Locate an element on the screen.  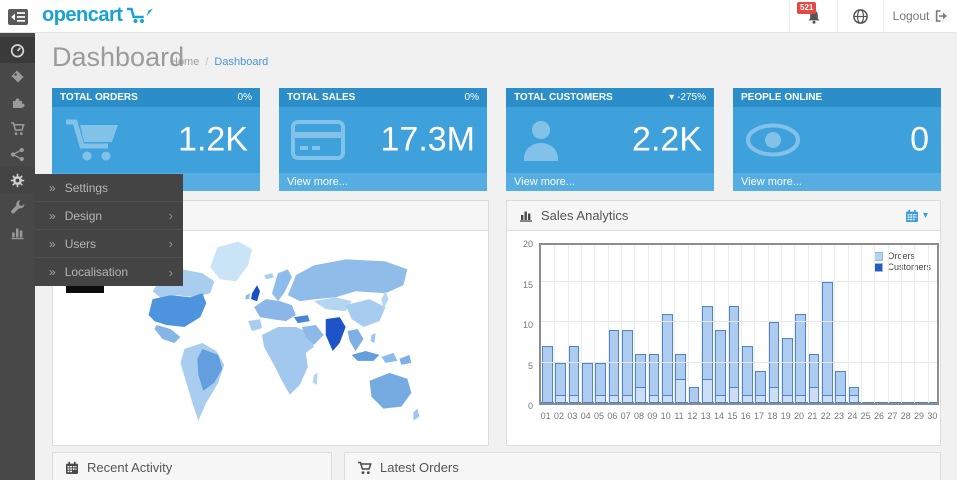
breadcrumb-home: Home is located at coordinates (185, 62).